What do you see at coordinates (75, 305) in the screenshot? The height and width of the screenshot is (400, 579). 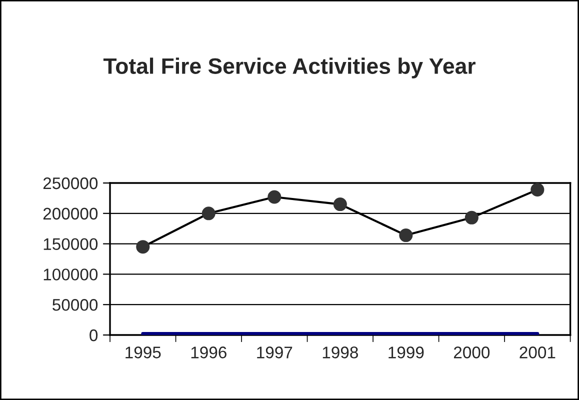 I see `y-tick-label: 50000` at bounding box center [75, 305].